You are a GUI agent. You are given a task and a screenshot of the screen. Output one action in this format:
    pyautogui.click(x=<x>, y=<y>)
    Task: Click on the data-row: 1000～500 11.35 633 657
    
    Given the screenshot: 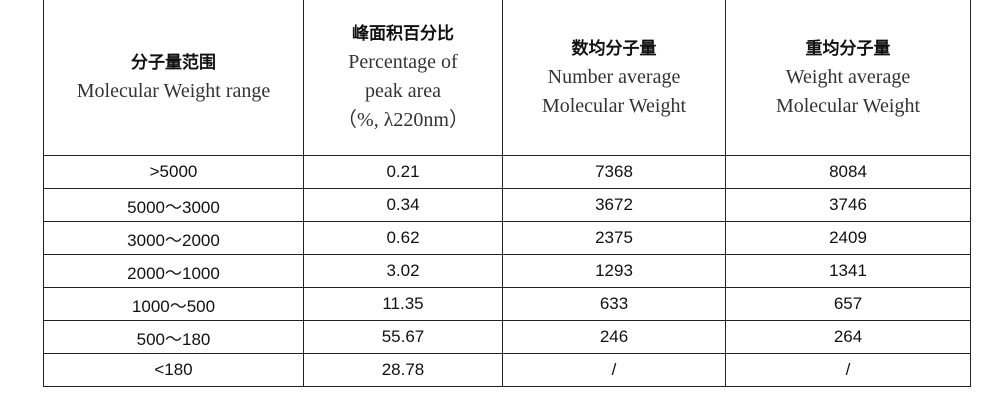 What is the action you would take?
    pyautogui.click(x=507, y=304)
    